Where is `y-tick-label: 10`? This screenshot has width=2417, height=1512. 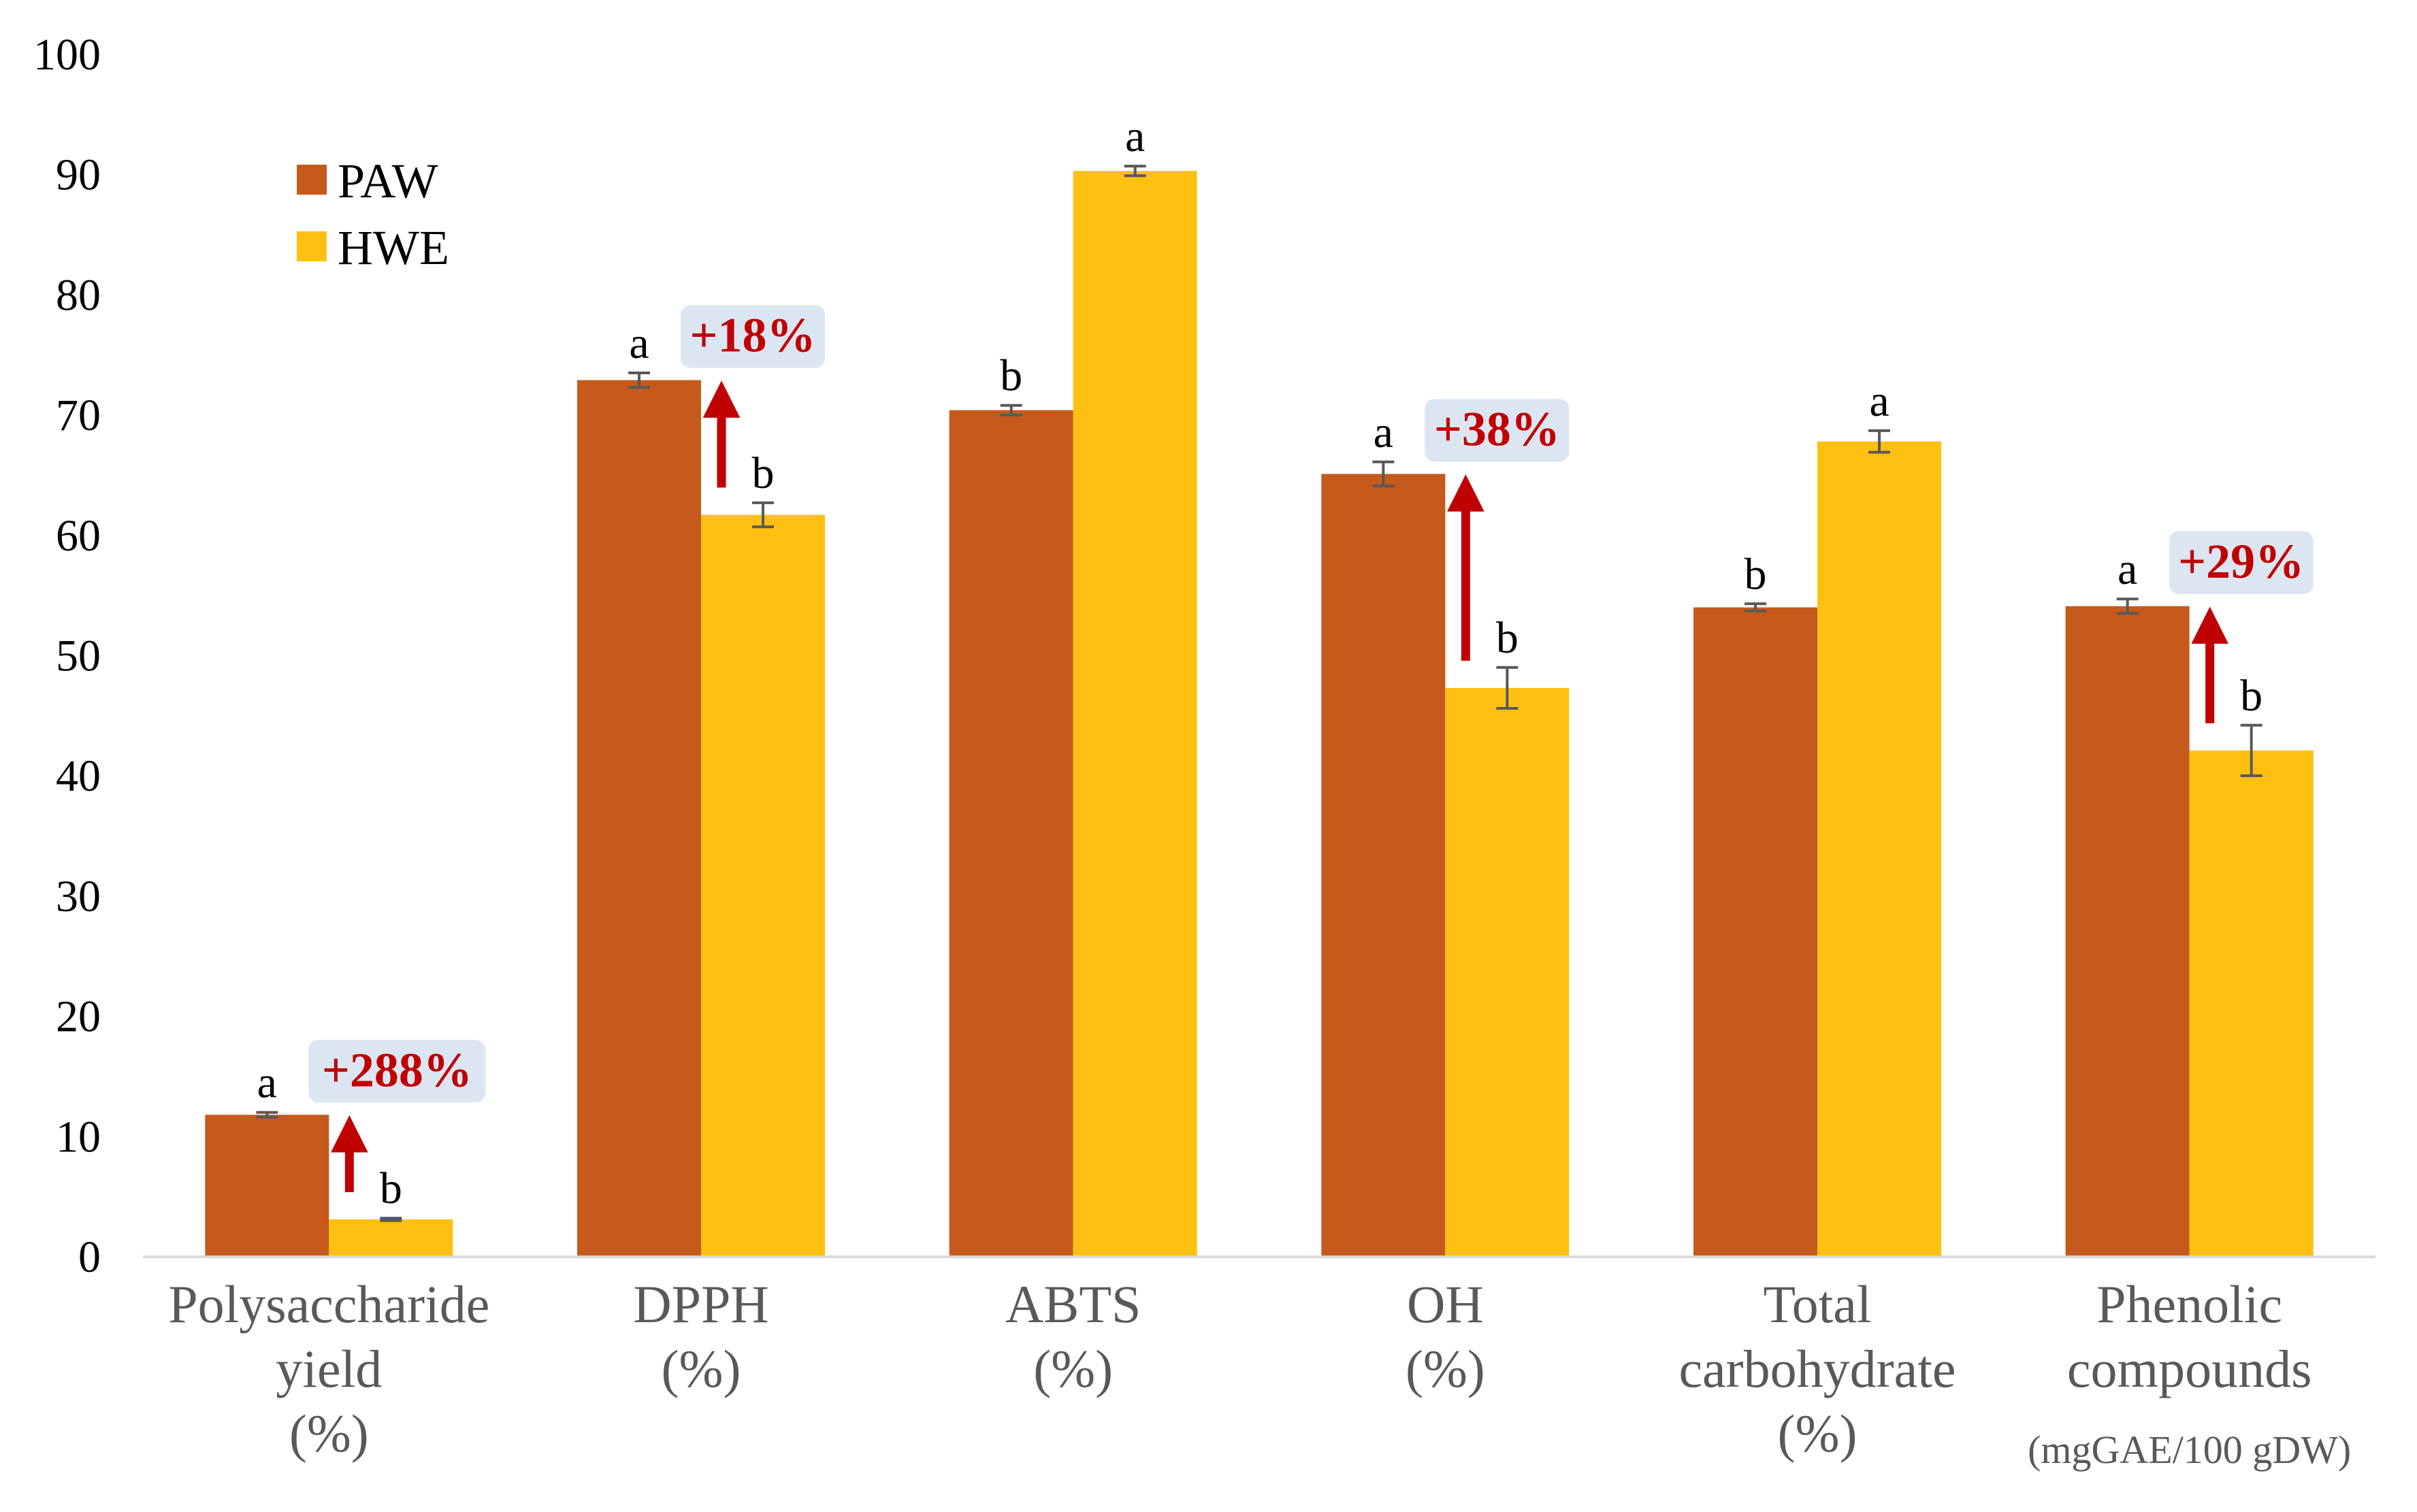 y-tick-label: 10 is located at coordinates (79, 1137).